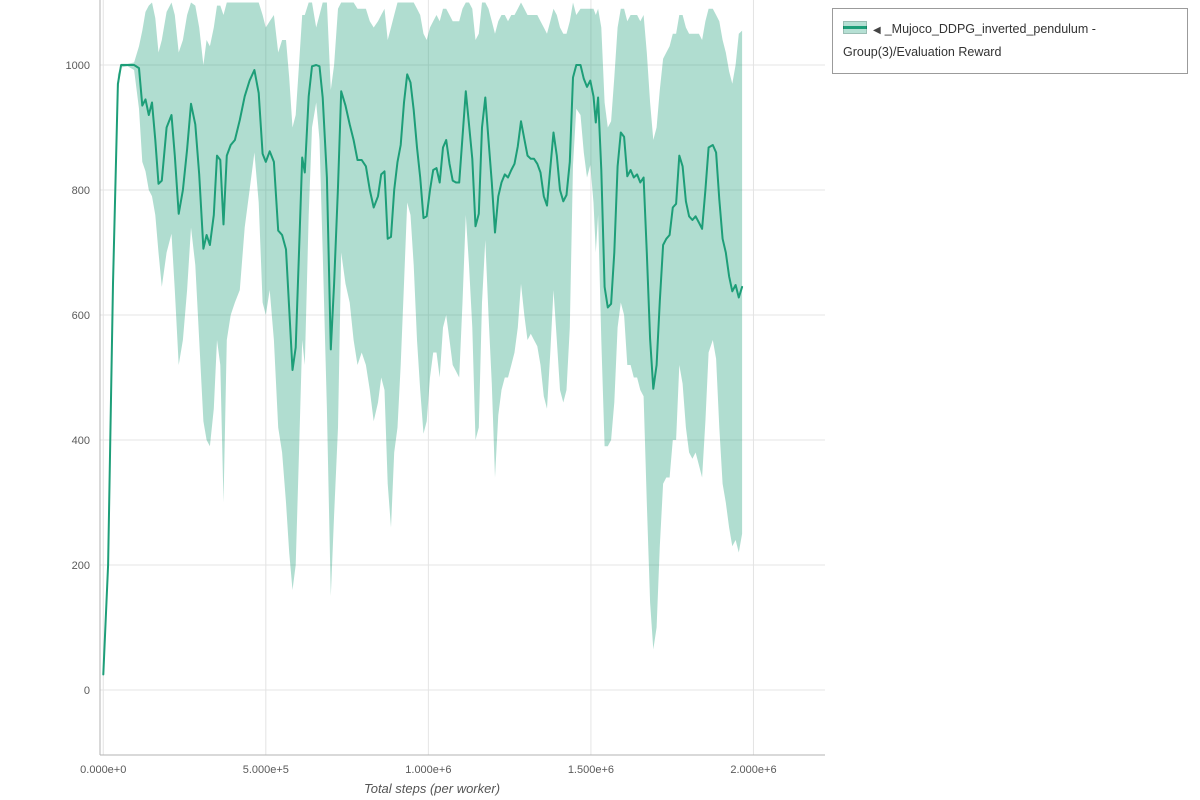 The width and height of the screenshot is (1200, 800). Describe the element at coordinates (432, 788) in the screenshot. I see `x-axis-title: Total steps (per worker)` at that location.